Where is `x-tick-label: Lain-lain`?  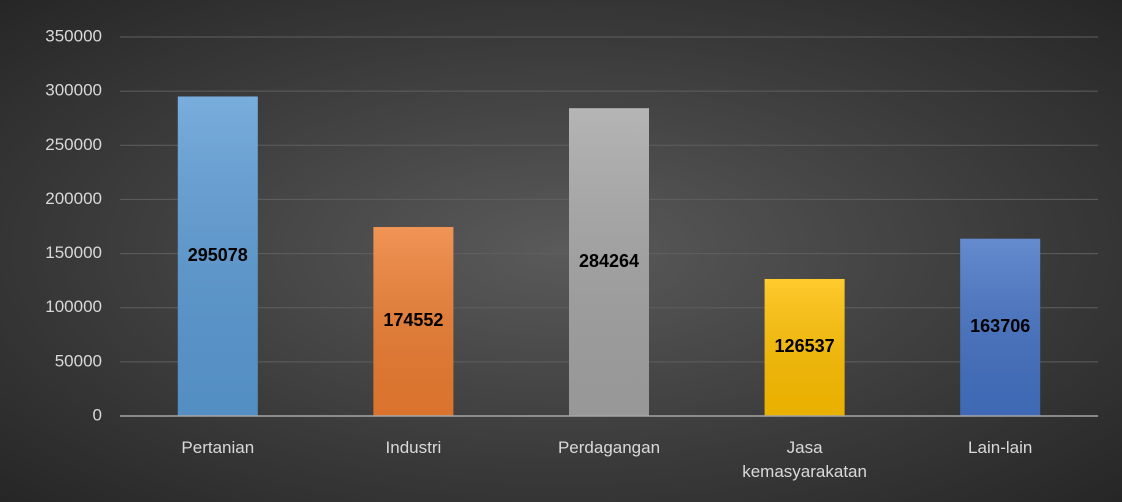
x-tick-label: Lain-lain is located at coordinates (1000, 447).